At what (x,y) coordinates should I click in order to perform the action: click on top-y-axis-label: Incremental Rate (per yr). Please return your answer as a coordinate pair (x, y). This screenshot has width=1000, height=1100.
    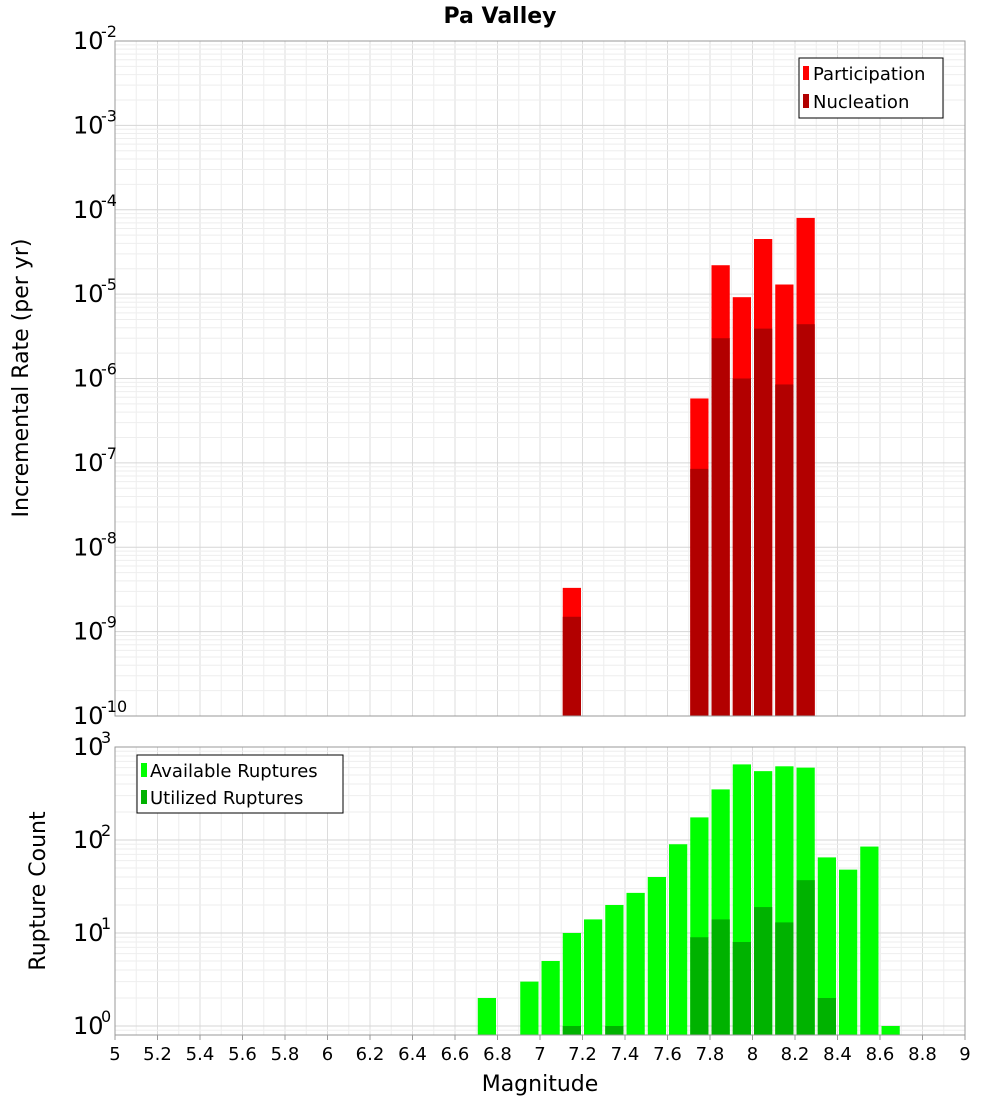
    Looking at the image, I should click on (21, 378).